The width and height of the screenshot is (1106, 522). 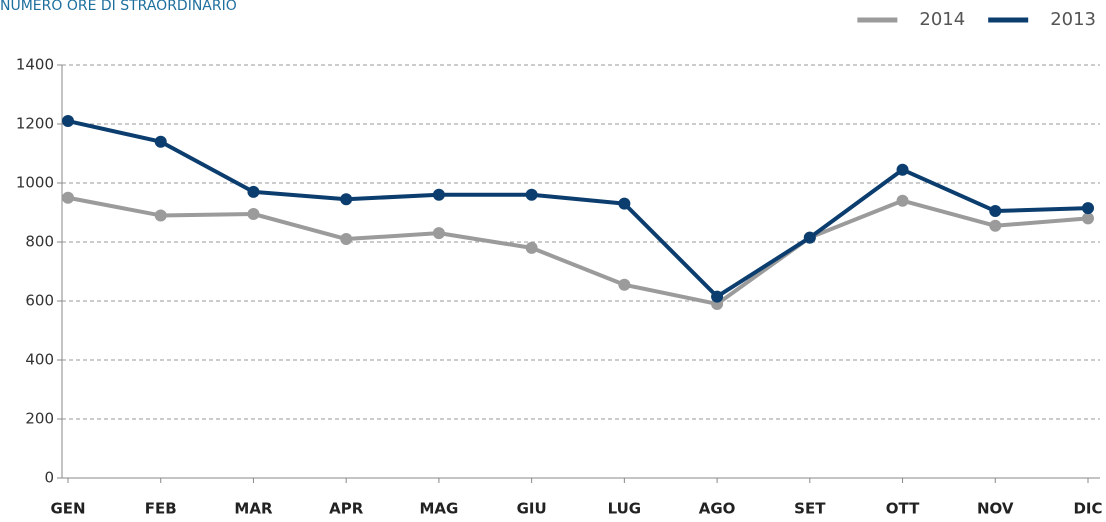 What do you see at coordinates (1087, 509) in the screenshot?
I see `x-tick-label: DIC` at bounding box center [1087, 509].